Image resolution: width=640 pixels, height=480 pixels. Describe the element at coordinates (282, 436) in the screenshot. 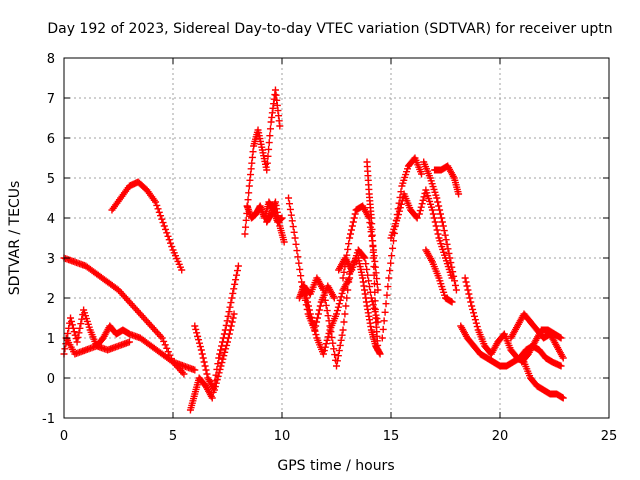

I see `x-tick-label: 10` at that location.